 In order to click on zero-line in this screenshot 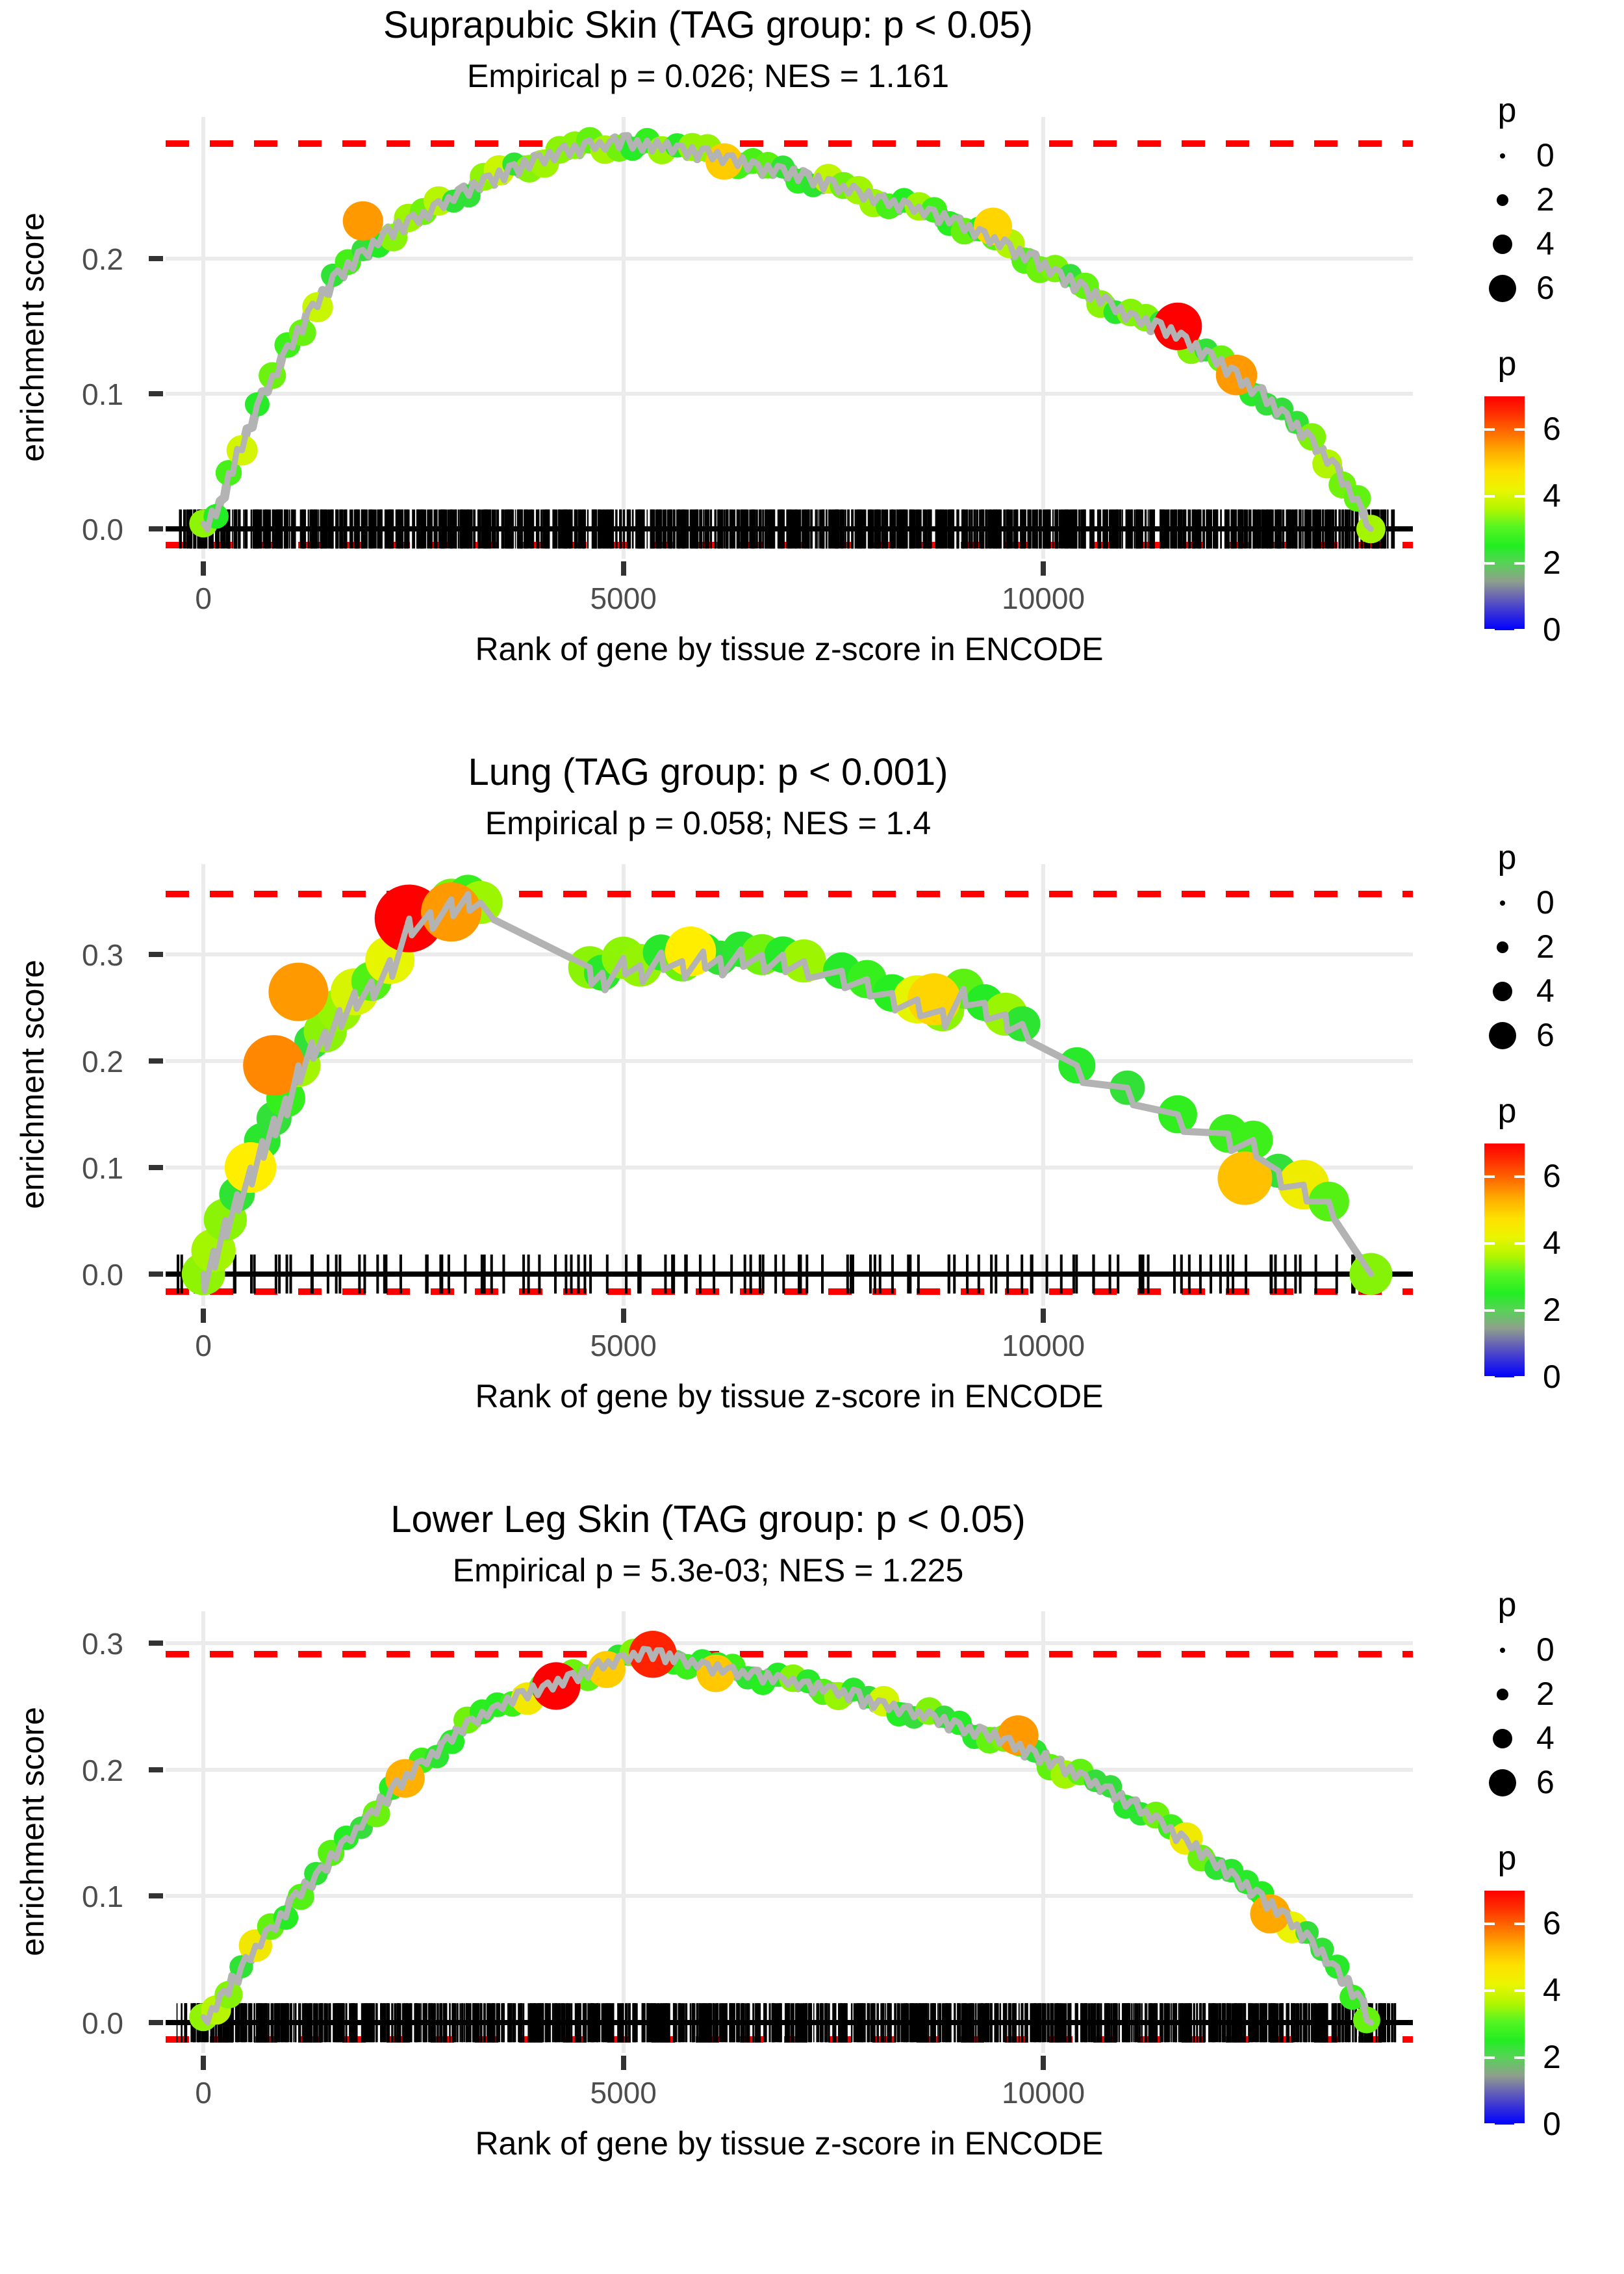, I will do `click(789, 1274)`.